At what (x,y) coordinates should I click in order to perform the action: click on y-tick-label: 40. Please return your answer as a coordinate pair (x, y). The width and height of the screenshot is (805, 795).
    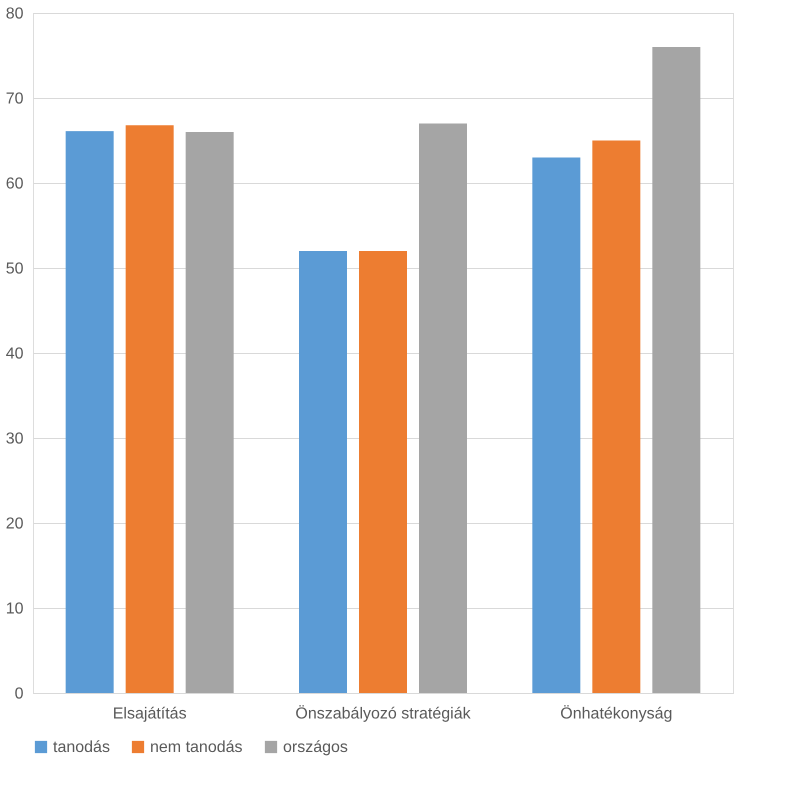
    Looking at the image, I should click on (15, 354).